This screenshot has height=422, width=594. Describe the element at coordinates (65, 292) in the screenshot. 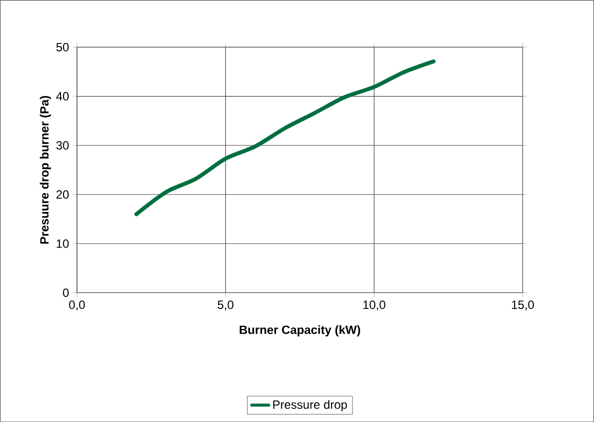

I see `y-tick-label: 0` at that location.